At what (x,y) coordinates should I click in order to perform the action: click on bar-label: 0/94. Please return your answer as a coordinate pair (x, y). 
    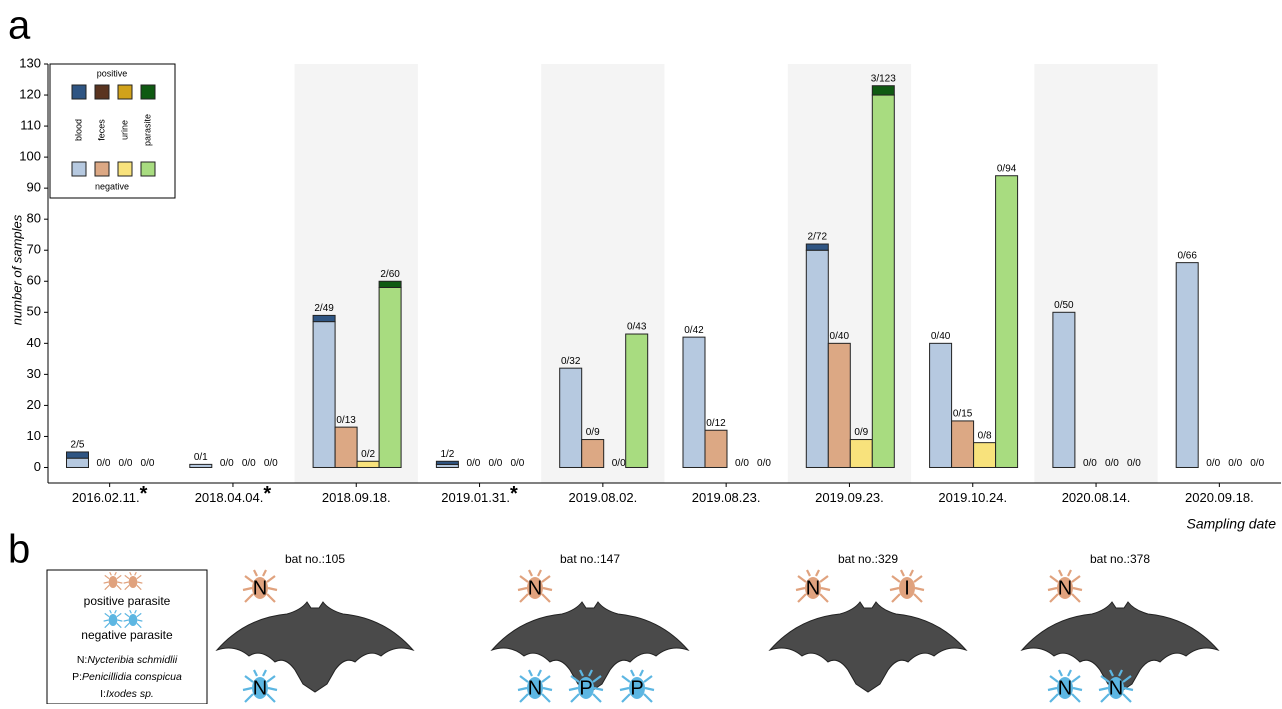
    Looking at the image, I should click on (1007, 168).